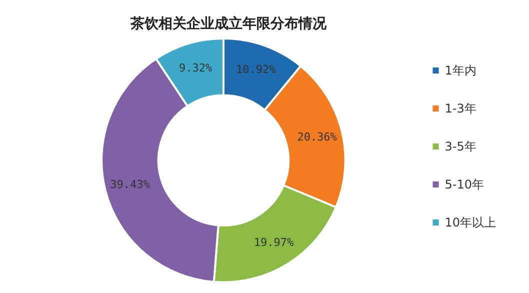  What do you see at coordinates (256, 69) in the screenshot?
I see `data-label: 10.92%` at bounding box center [256, 69].